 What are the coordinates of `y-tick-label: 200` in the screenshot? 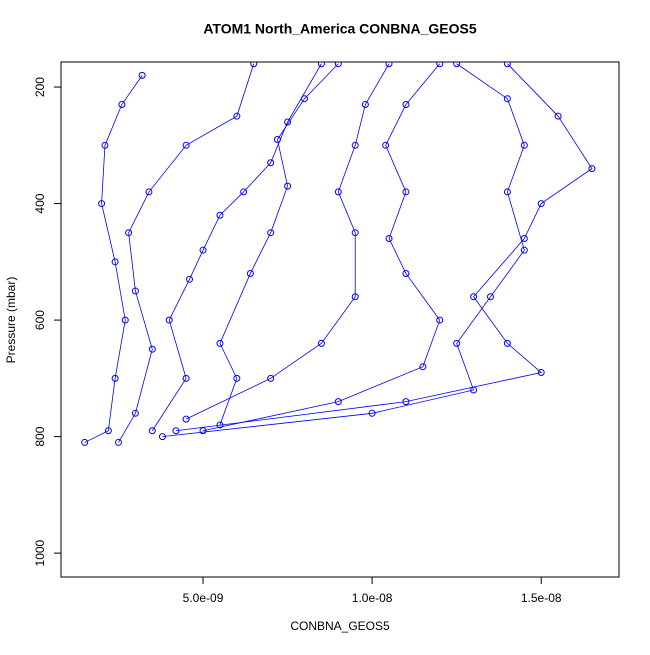 It's located at (40, 87).